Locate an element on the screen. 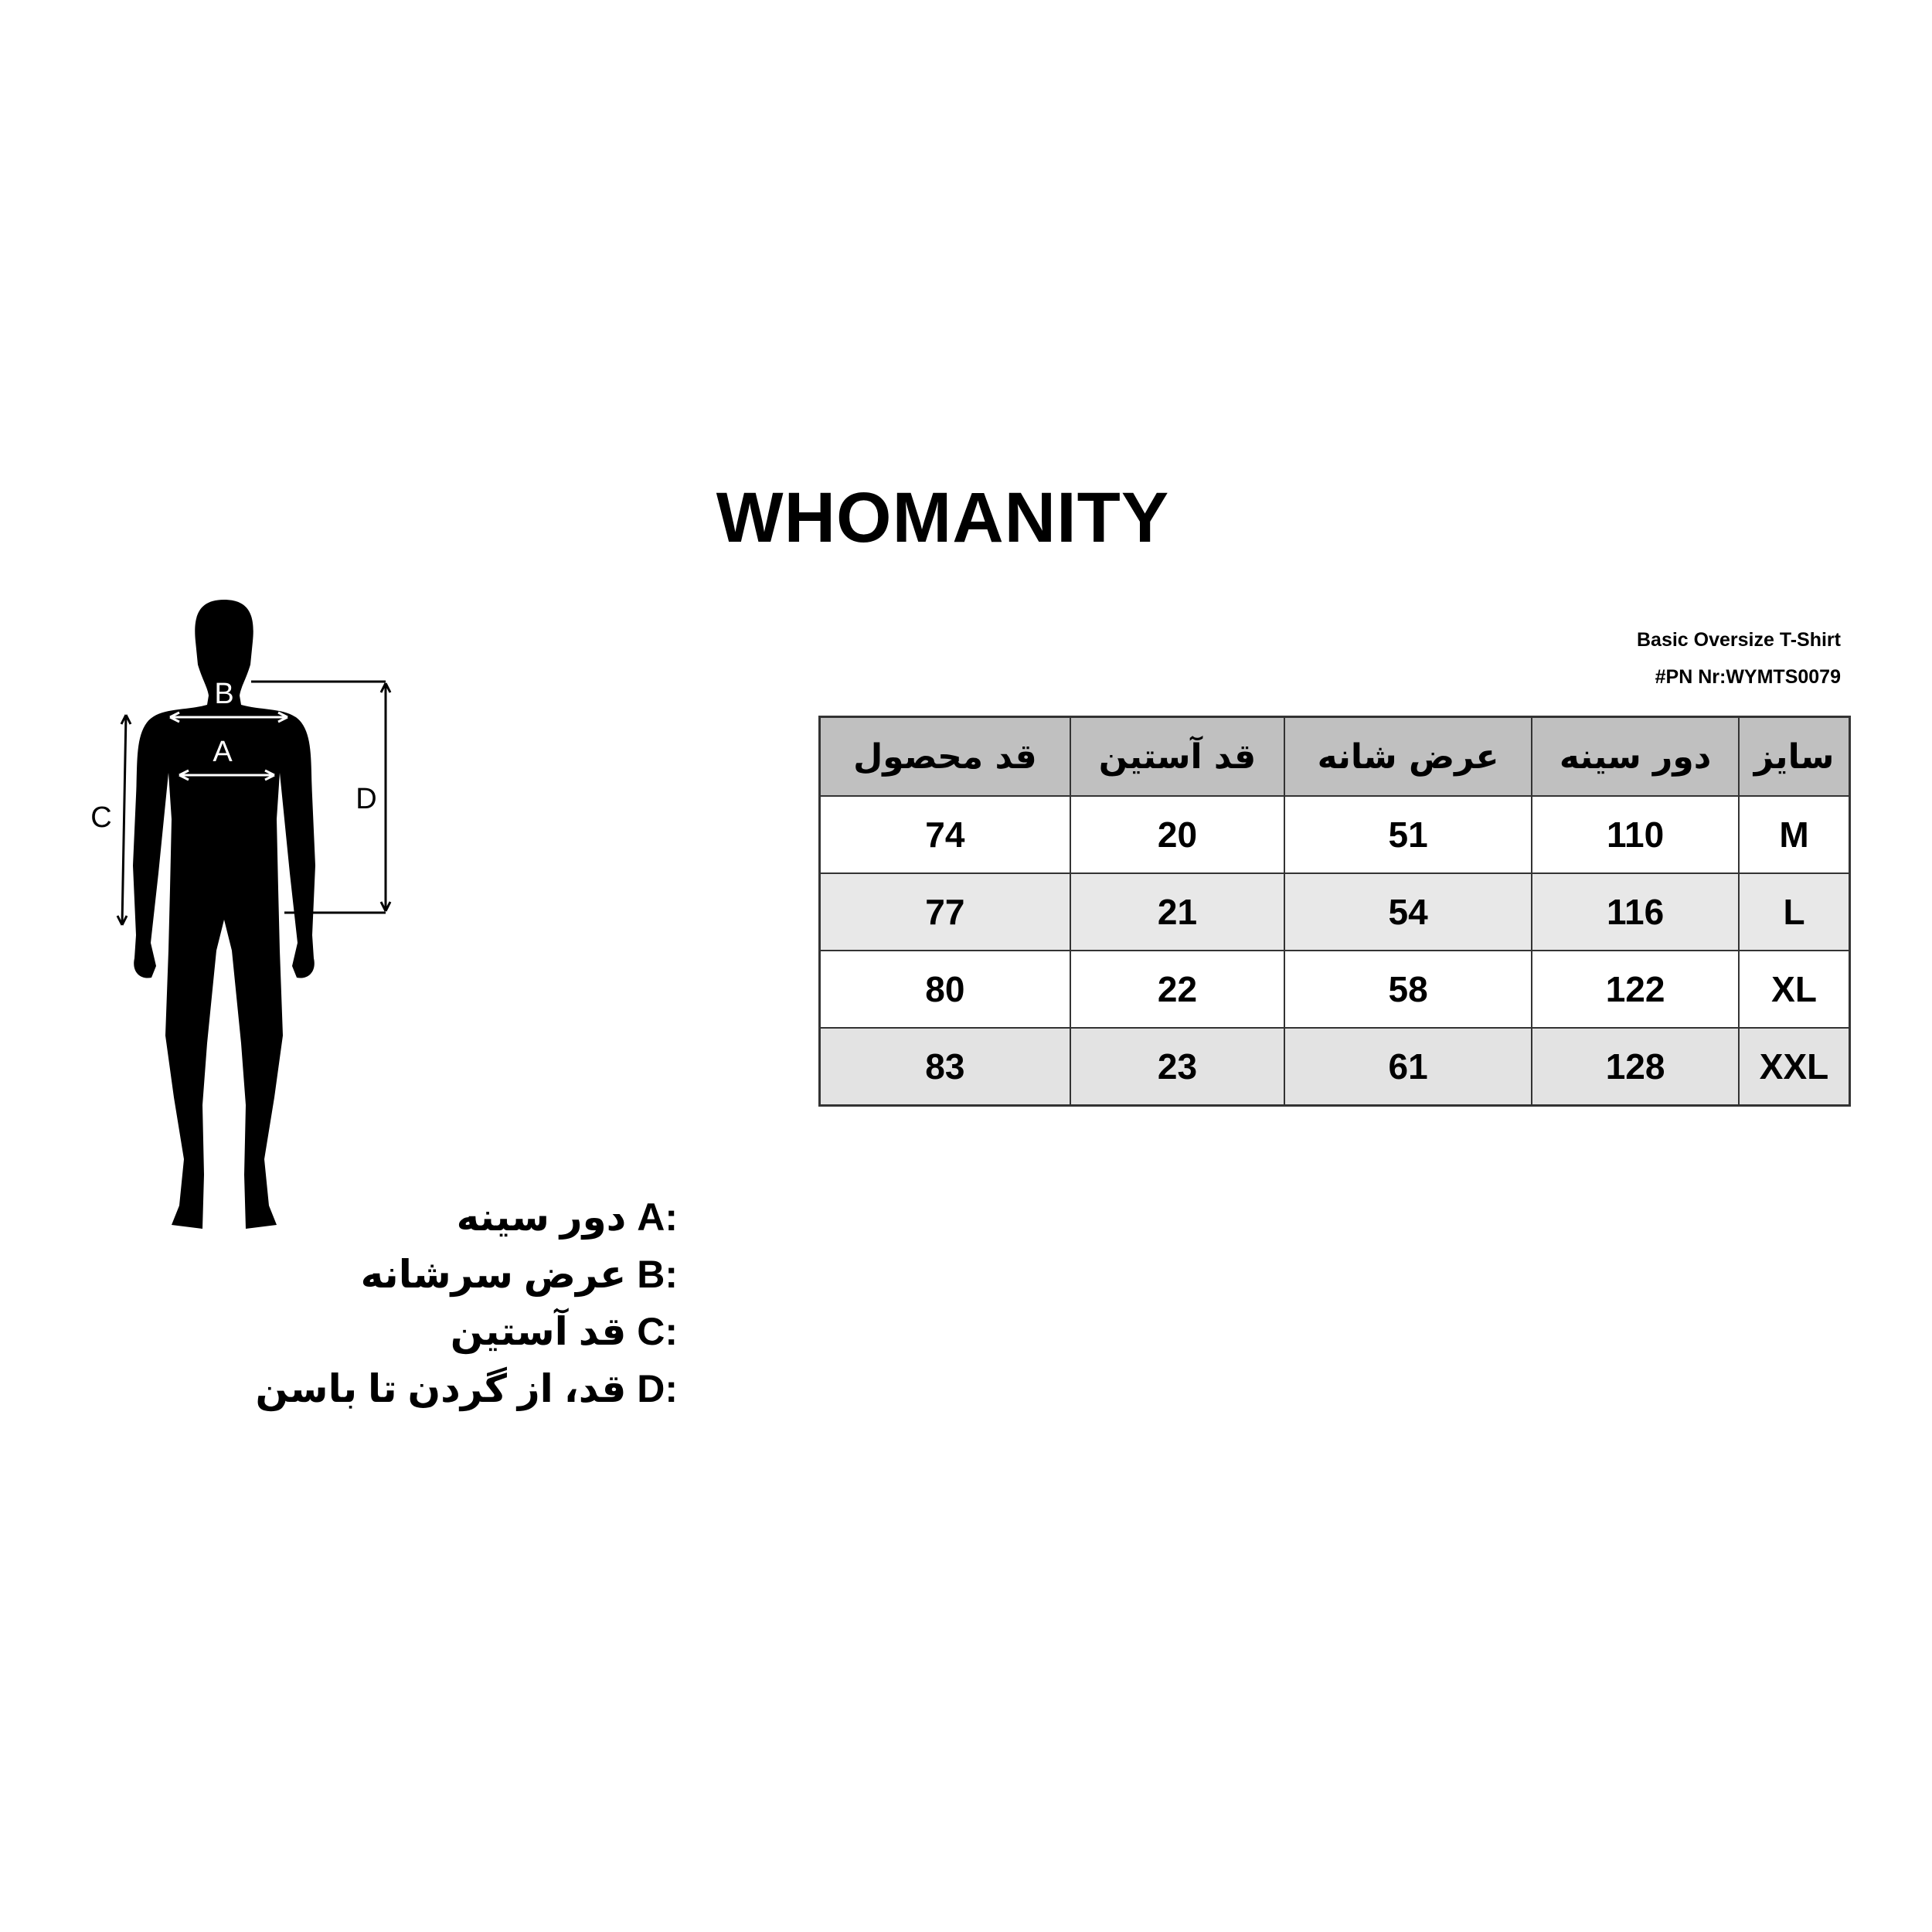  table-row: 80 22 58 122 XL is located at coordinates (1334, 990).